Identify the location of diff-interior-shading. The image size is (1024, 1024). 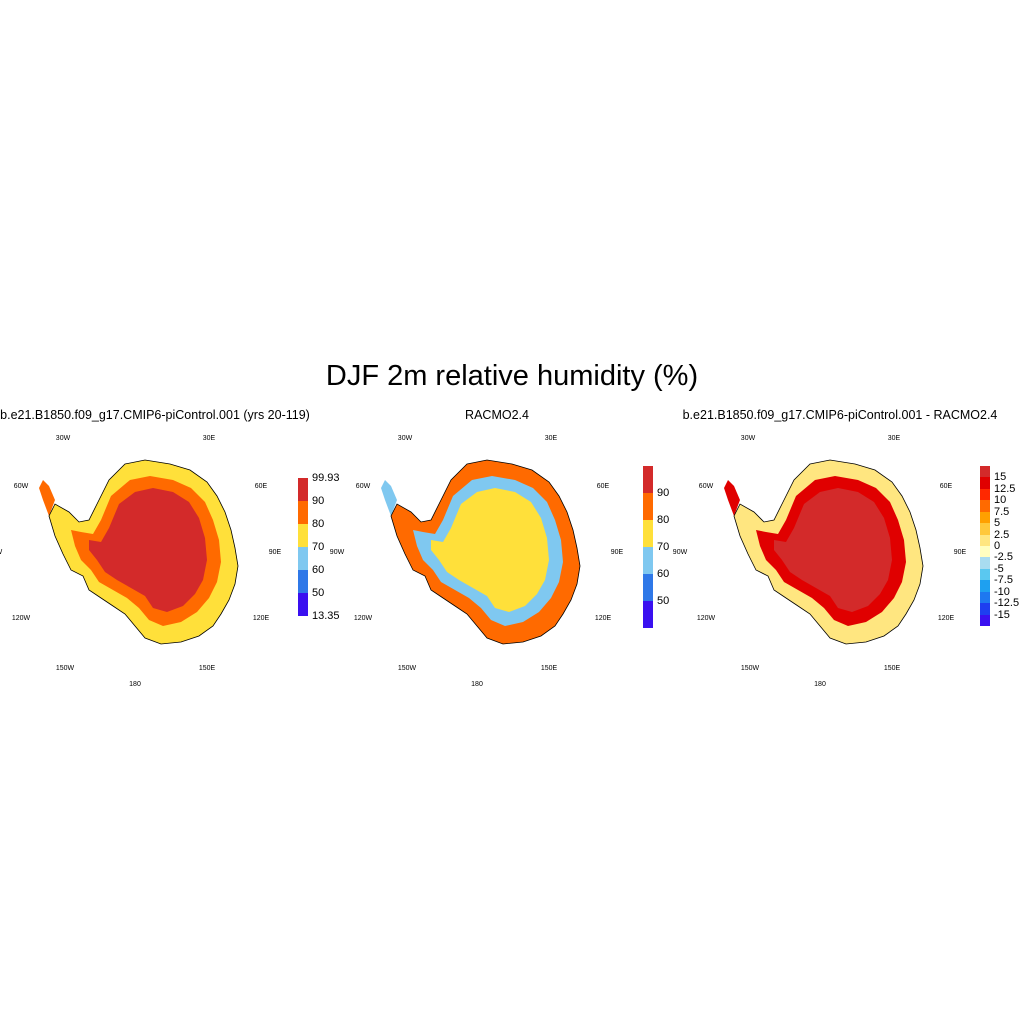
(833, 550).